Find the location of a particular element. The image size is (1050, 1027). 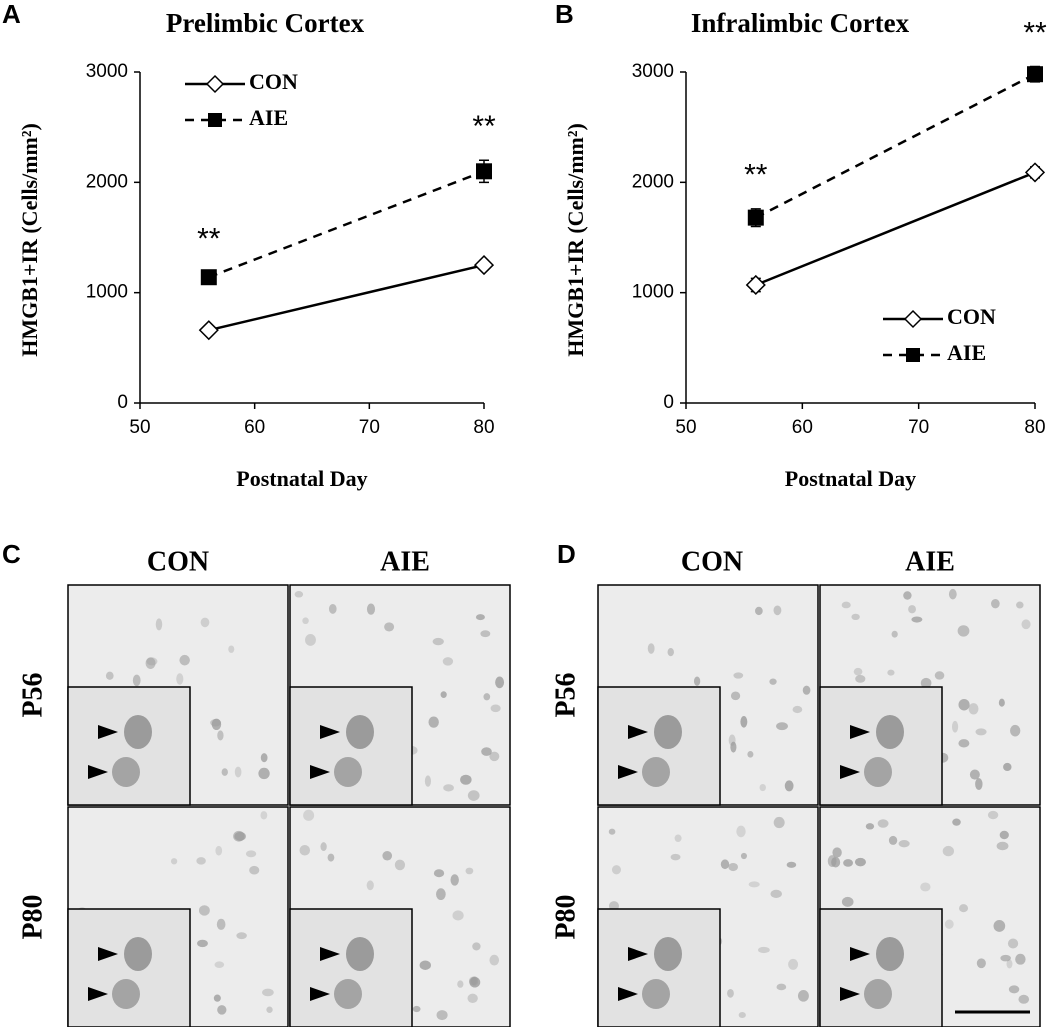

column-label: CON is located at coordinates (178, 561).